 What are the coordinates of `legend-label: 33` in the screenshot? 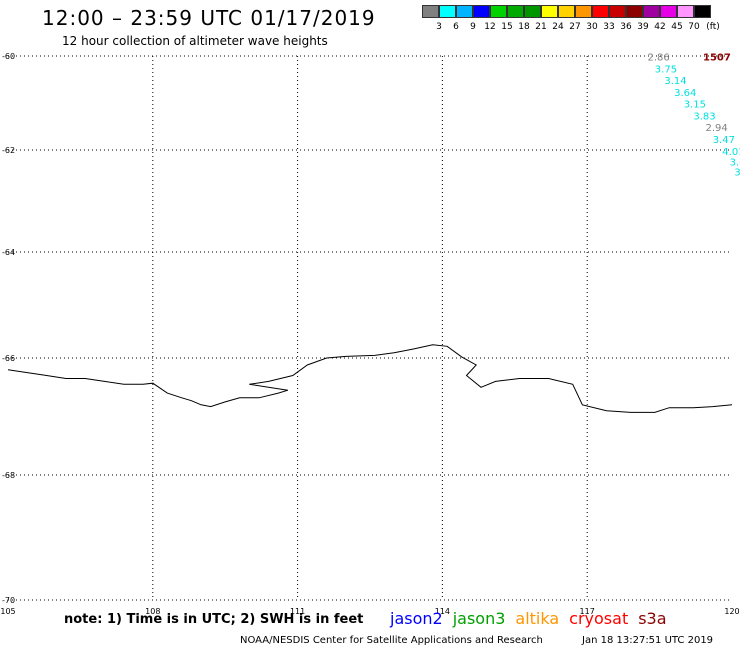 It's located at (609, 27).